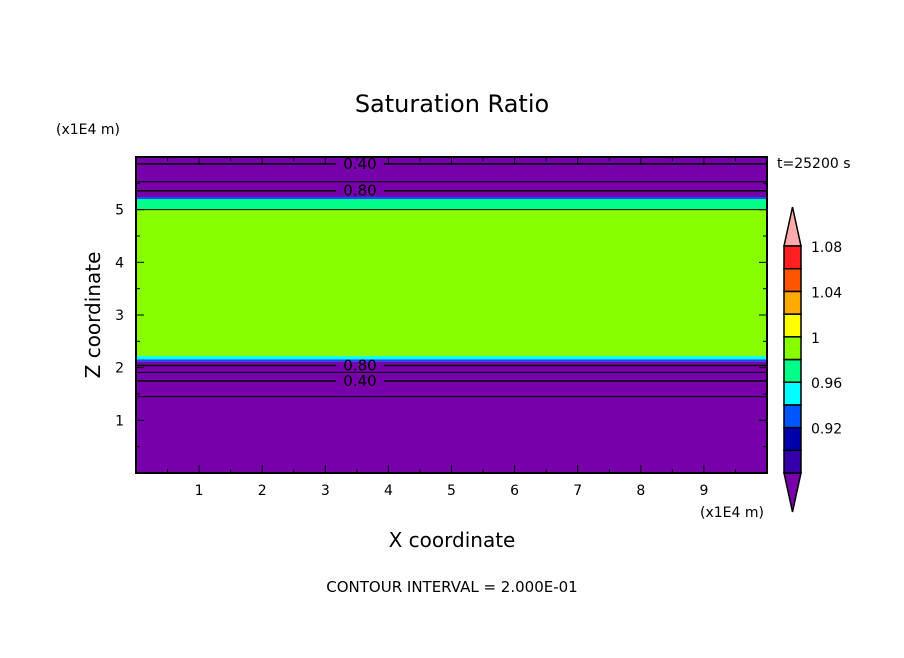  I want to click on x-tick-label: 7, so click(577, 491).